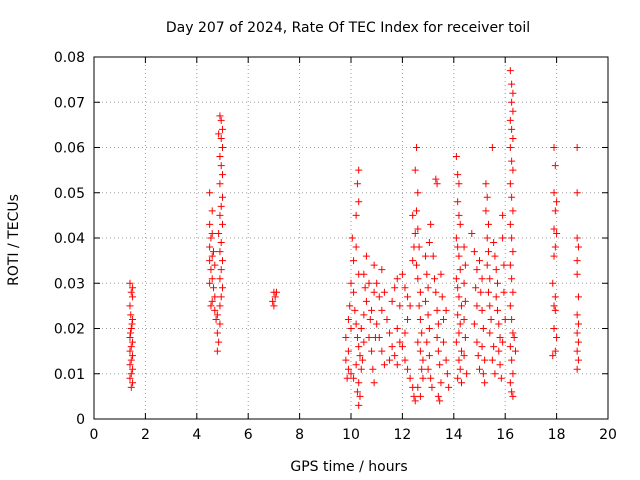 This screenshot has width=640, height=480. Describe the element at coordinates (69, 284) in the screenshot. I see `y-tick-label: 0.03` at that location.